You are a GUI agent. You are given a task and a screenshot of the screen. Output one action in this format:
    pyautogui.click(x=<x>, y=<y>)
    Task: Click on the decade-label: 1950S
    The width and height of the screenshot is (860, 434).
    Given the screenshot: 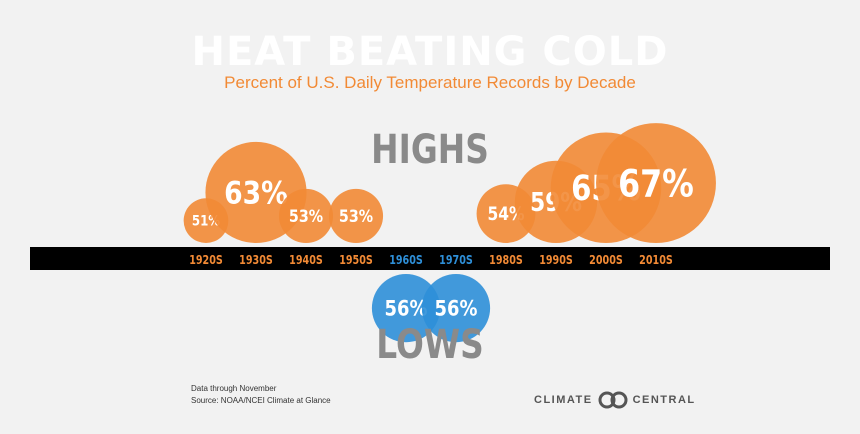 What is the action you would take?
    pyautogui.click(x=356, y=260)
    